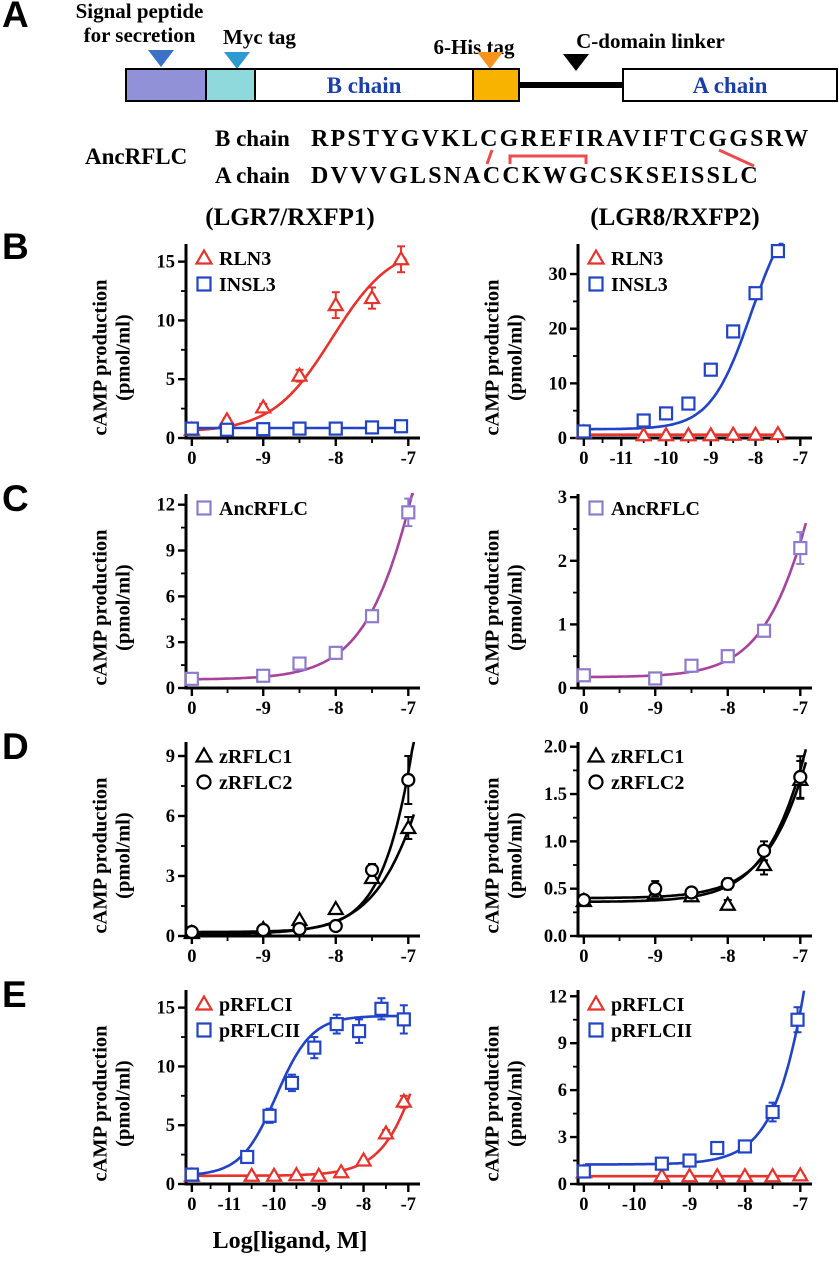 Image resolution: width=839 pixels, height=1280 pixels. I want to click on a-chain-sequence: DVVVGLSNACCKWGCSKSEISSLC, so click(535, 176).